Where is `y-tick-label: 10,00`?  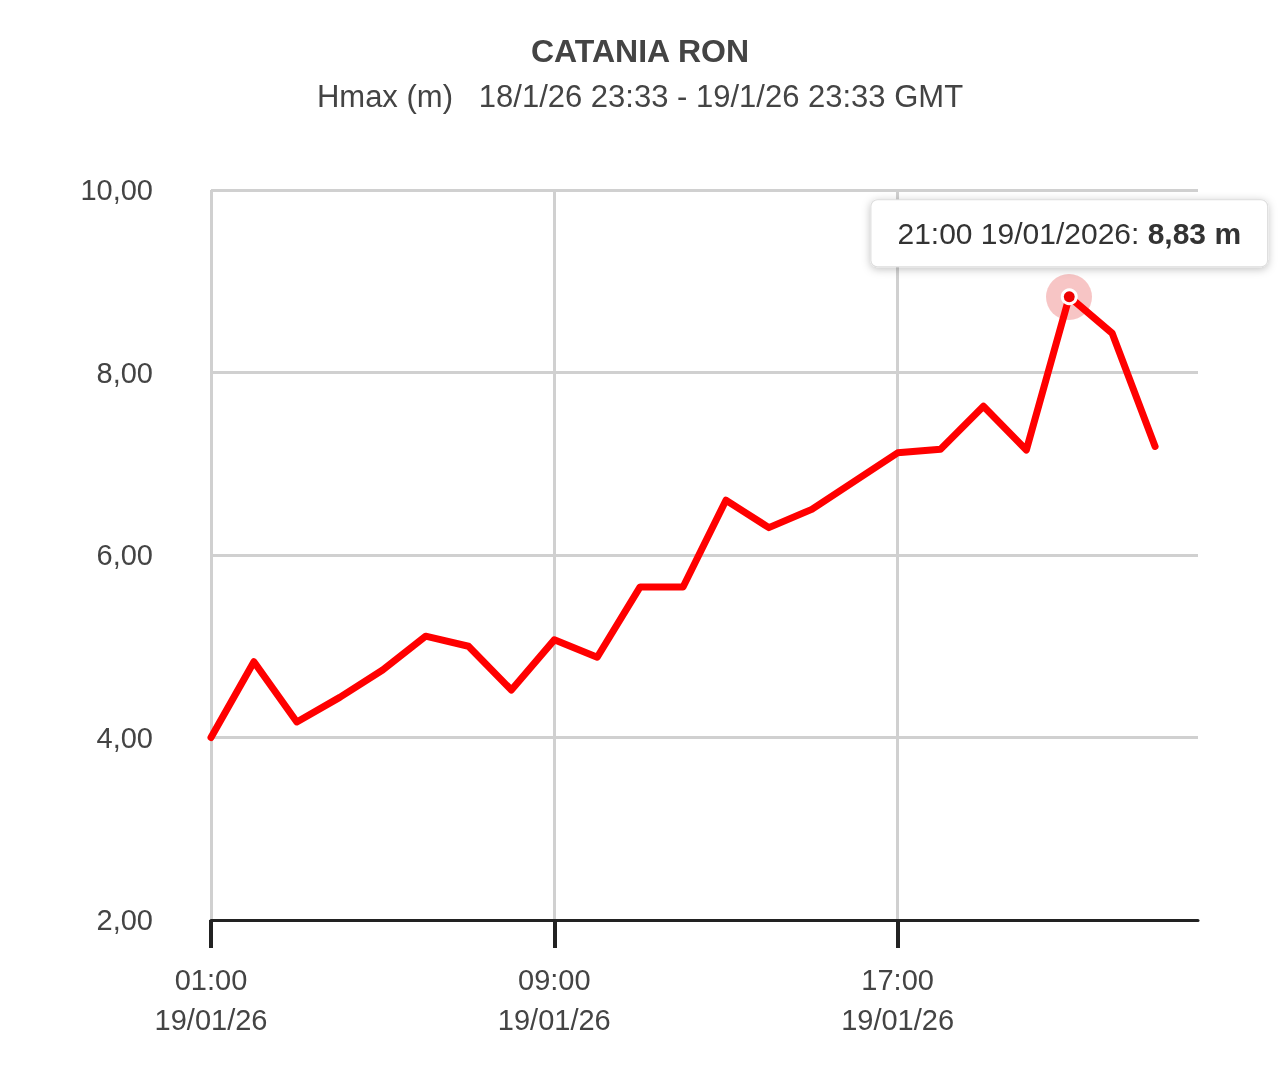
y-tick-label: 10,00 is located at coordinates (116, 190).